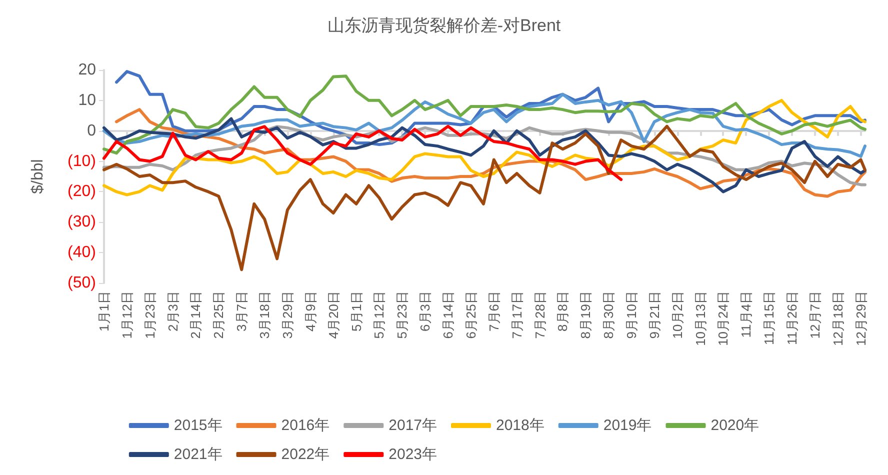  Describe the element at coordinates (769, 318) in the screenshot. I see `x-tick-label: 11月15日` at that location.